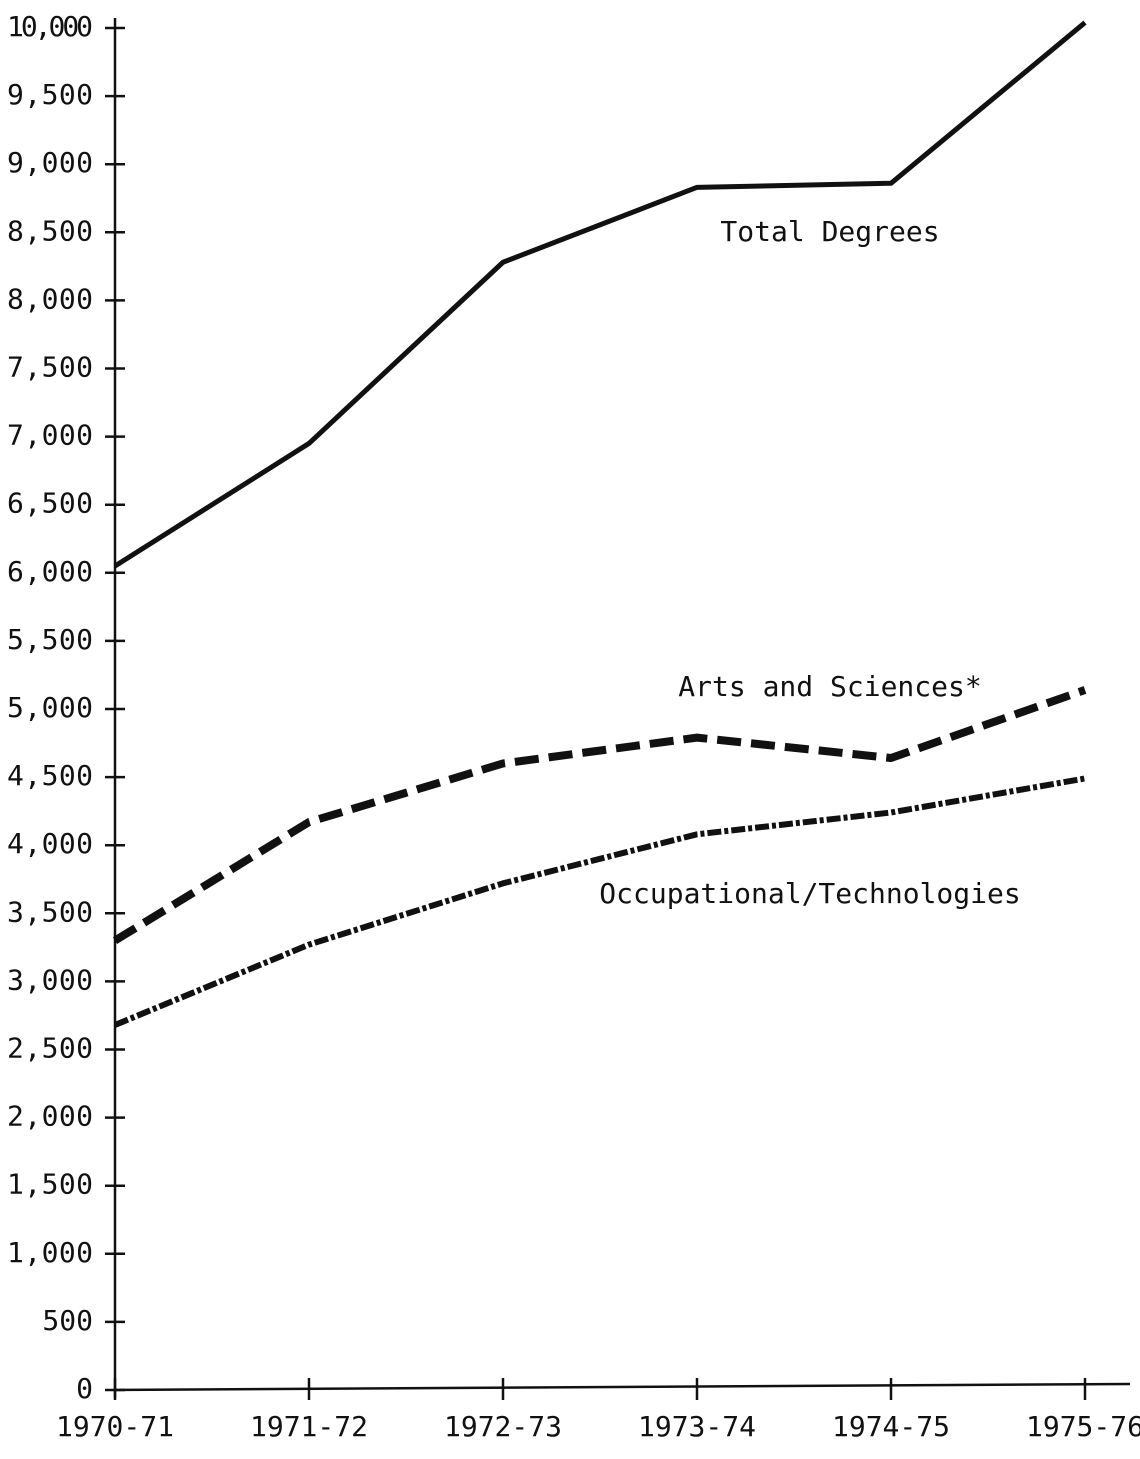  What do you see at coordinates (50, 1048) in the screenshot?
I see `y-tick-label: 2,500` at bounding box center [50, 1048].